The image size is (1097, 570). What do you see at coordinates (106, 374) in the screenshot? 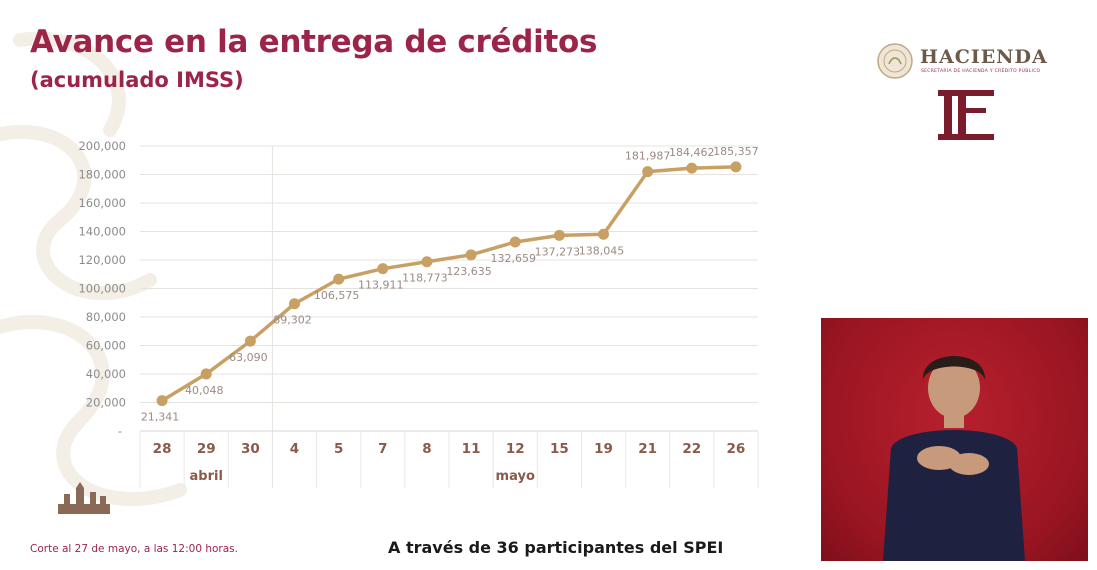
I see `y-tick-label: 40,000` at bounding box center [106, 374].